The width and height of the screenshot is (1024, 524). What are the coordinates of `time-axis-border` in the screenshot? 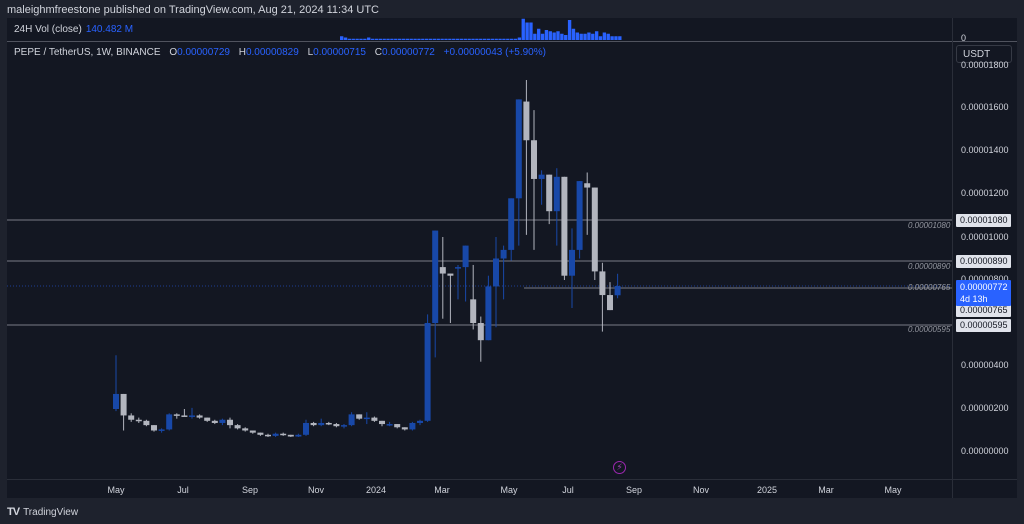 It's located at (512, 479).